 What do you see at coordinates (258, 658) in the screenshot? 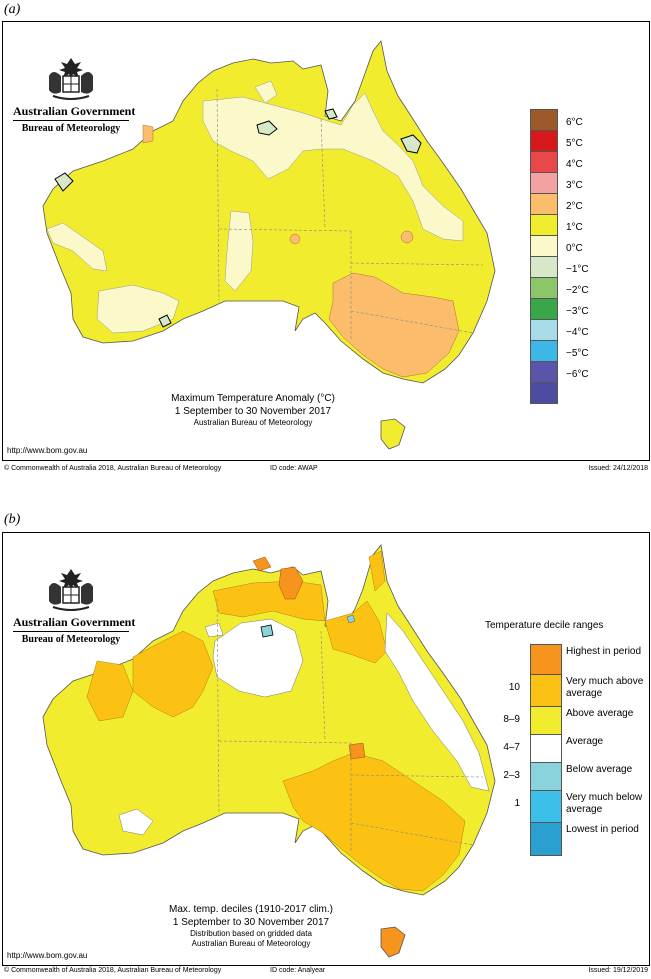
I see `average-nt-interior` at bounding box center [258, 658].